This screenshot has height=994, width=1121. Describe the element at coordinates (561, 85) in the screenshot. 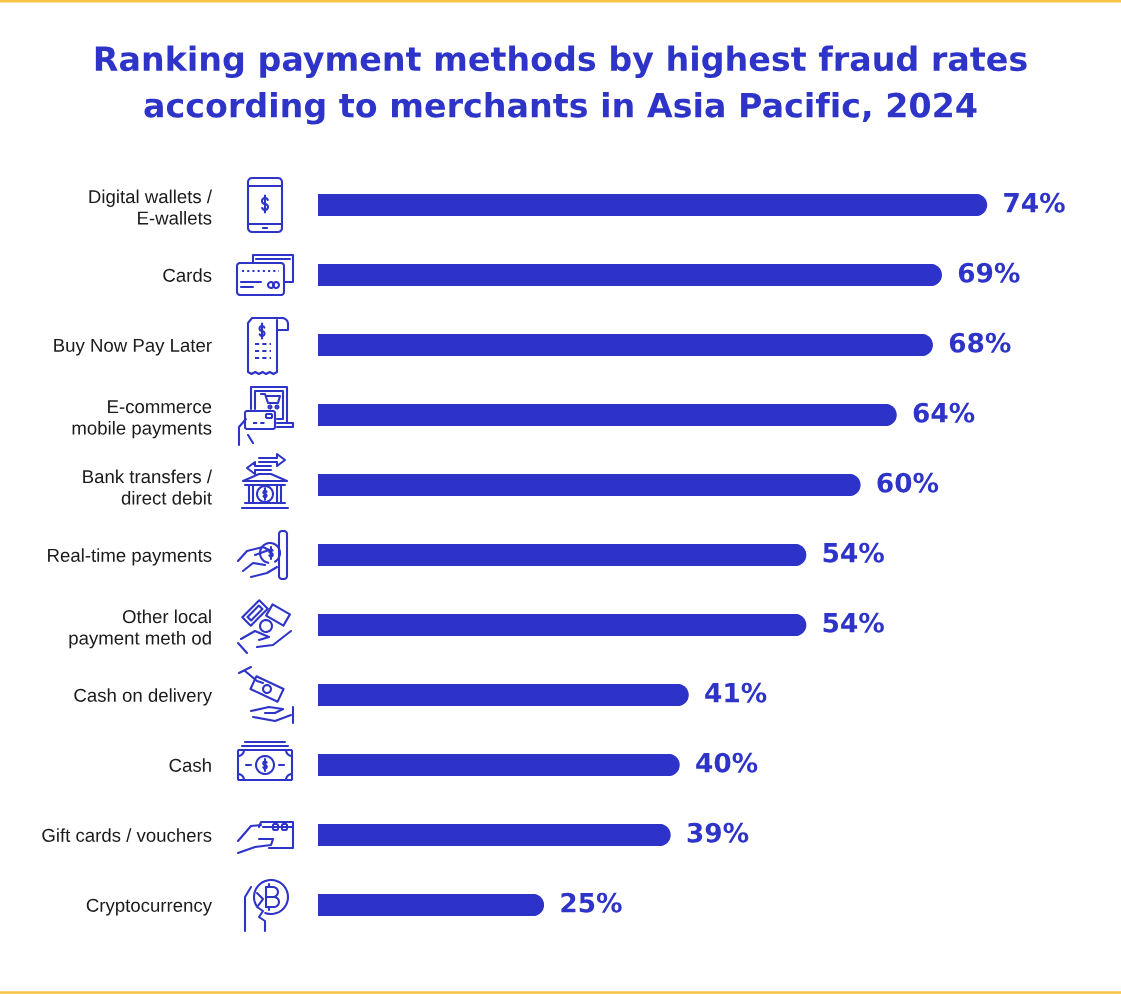

I see `chart-title: Ranking payment methods by highest fraud rates according to merchants in Asia Pacific, 2024` at that location.